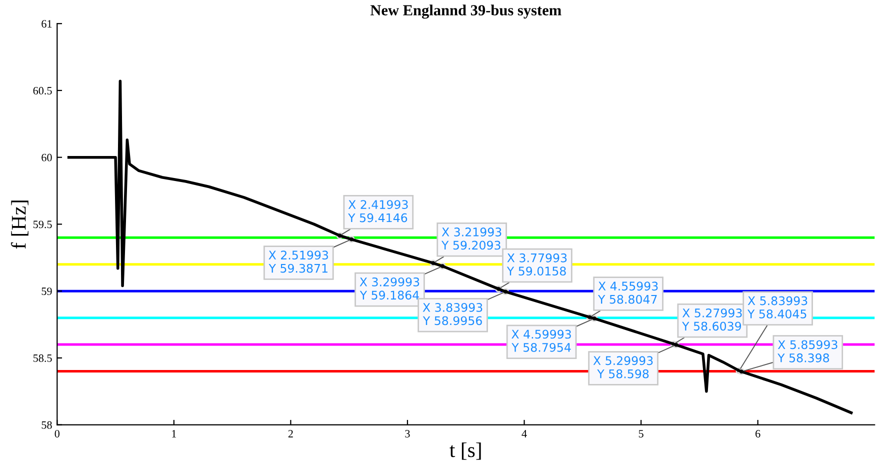  Describe the element at coordinates (471, 239) in the screenshot. I see `annotation: X 3.21993 Y 59.2093` at that location.